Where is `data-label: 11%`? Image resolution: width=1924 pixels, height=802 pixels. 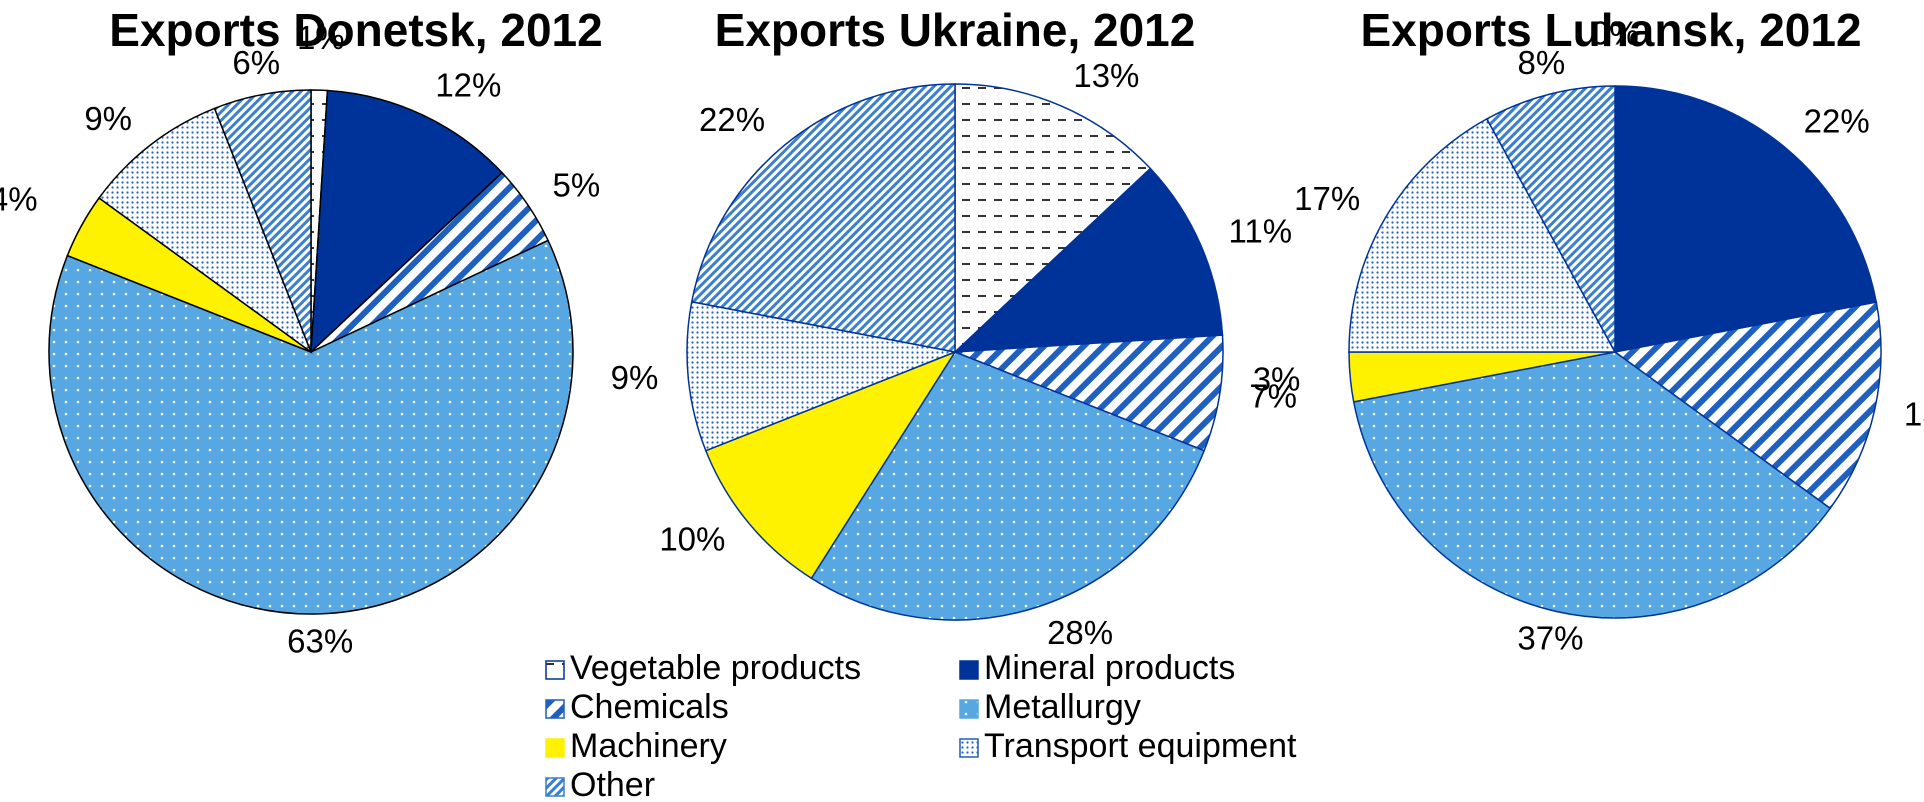 data-label: 11% is located at coordinates (1260, 230).